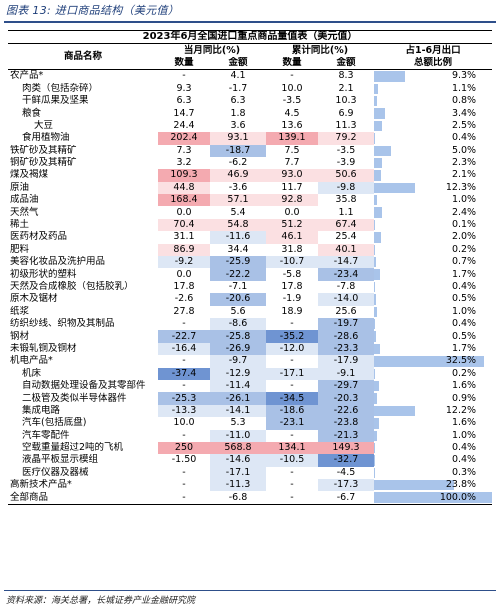  Describe the element at coordinates (292, 286) in the screenshot. I see `cell-cum-qty: 17.8` at that location.